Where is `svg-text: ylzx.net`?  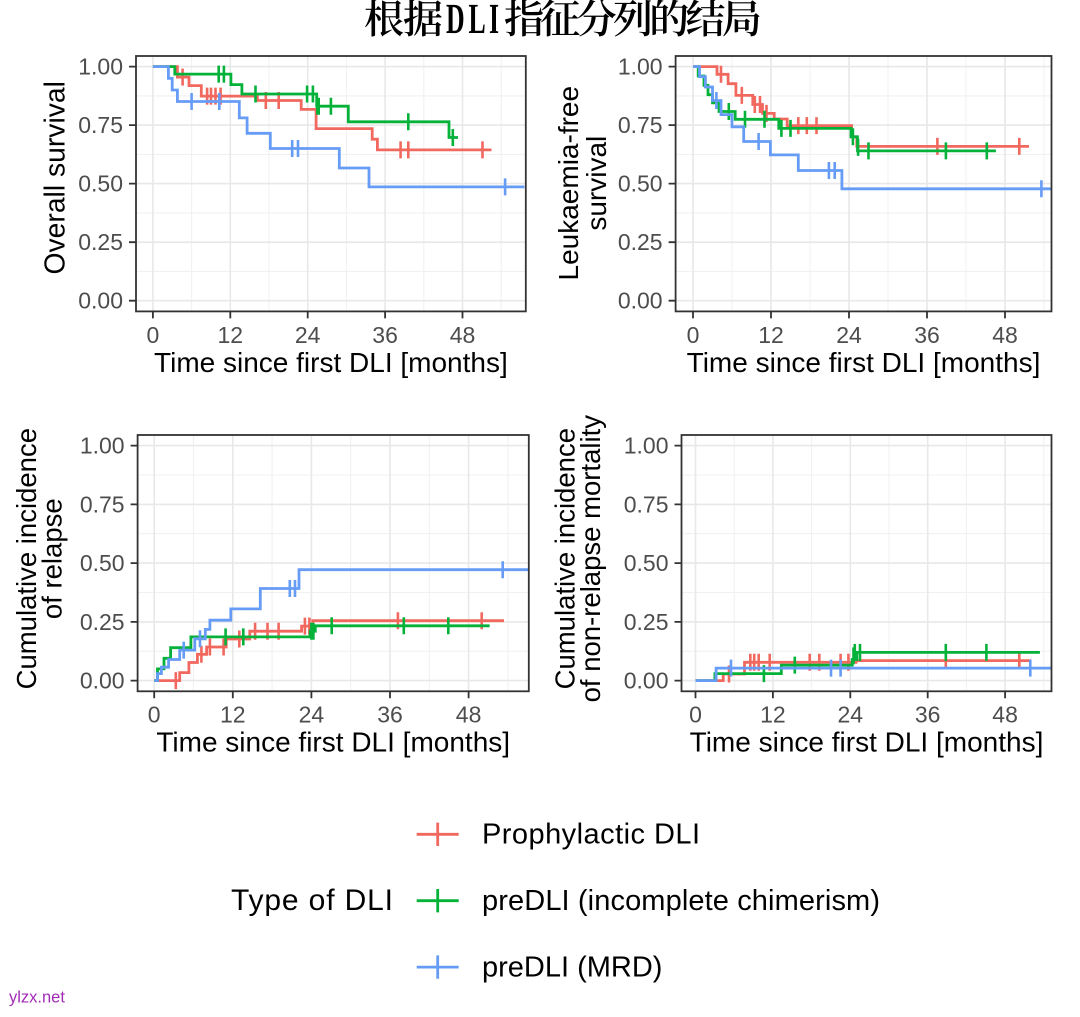
svg-text: ylzx.net is located at coordinates (37, 998).